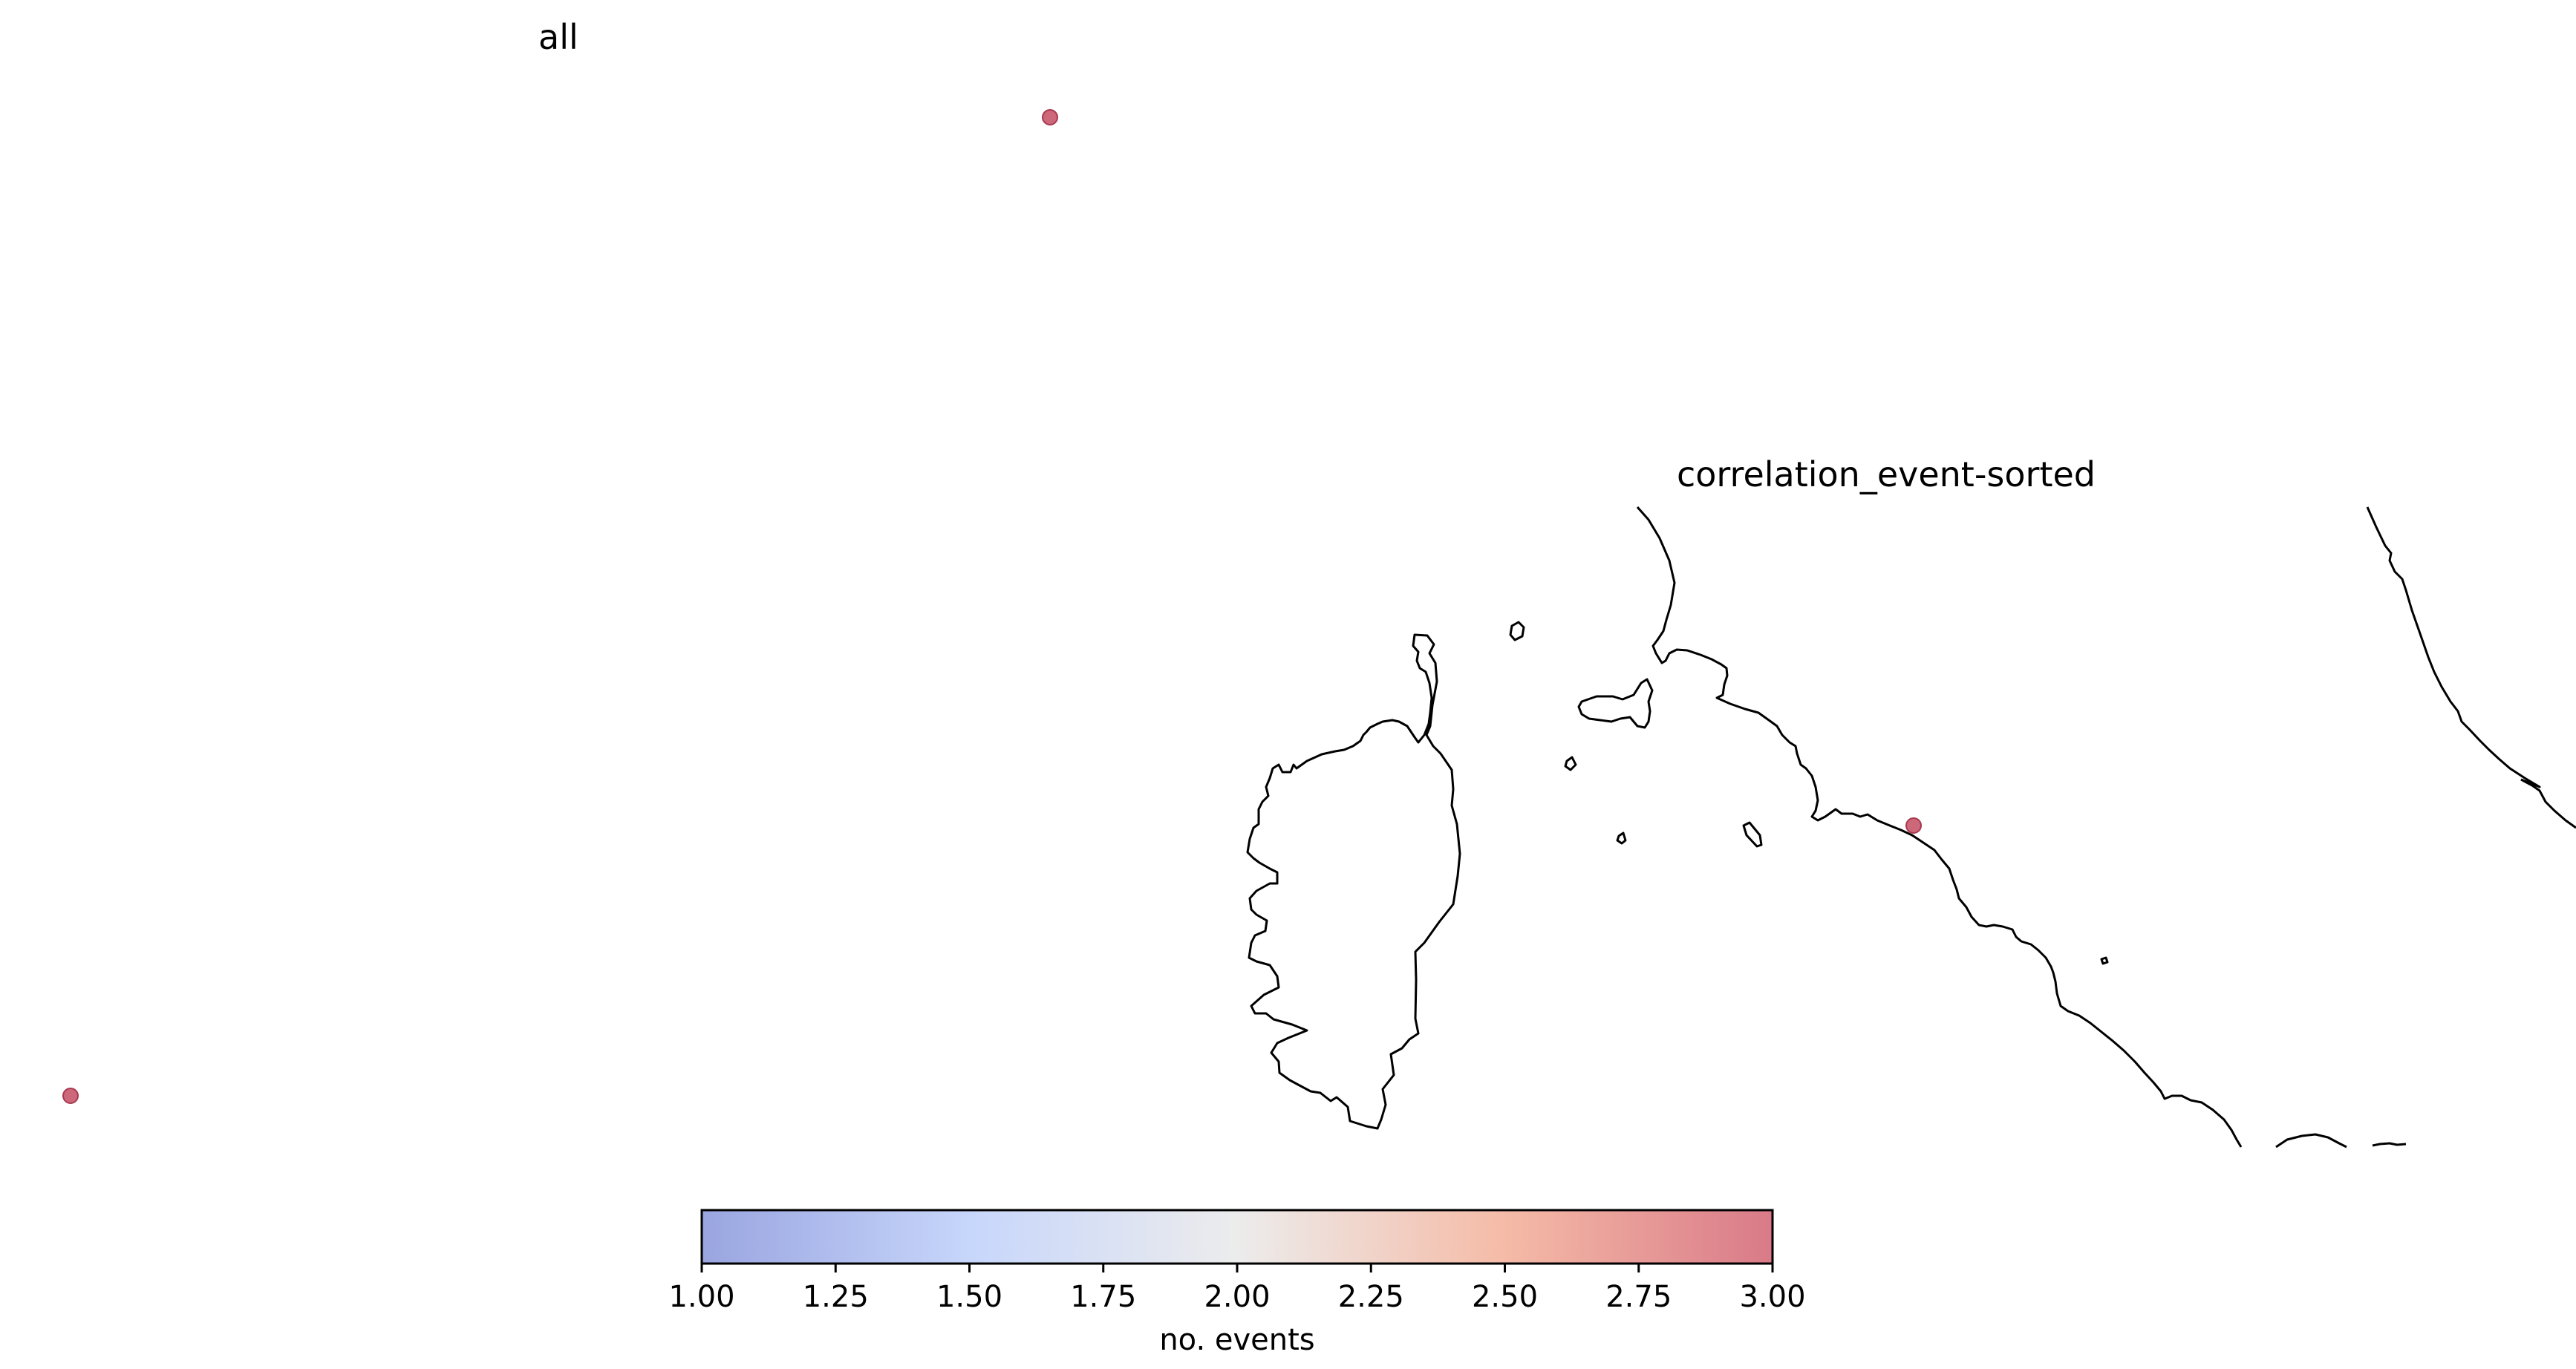 This screenshot has height=1369, width=2576. Describe the element at coordinates (1103, 1297) in the screenshot. I see `colorbar-tick-label: 1.75` at that location.